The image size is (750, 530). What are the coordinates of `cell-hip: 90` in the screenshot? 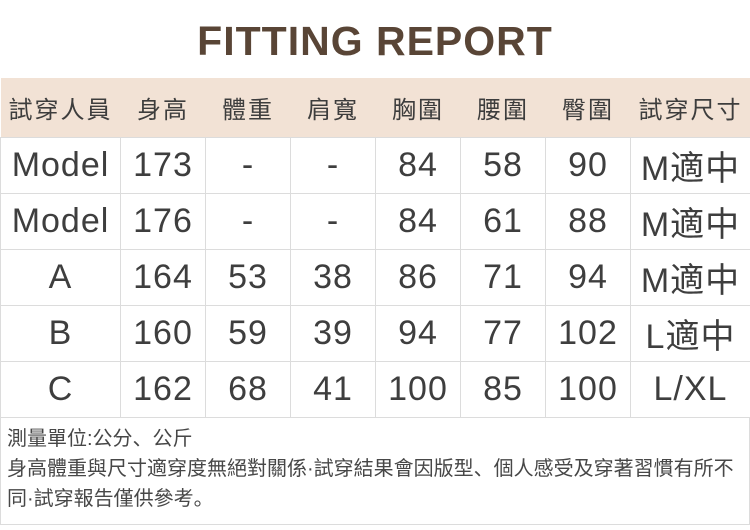 It's located at (588, 165).